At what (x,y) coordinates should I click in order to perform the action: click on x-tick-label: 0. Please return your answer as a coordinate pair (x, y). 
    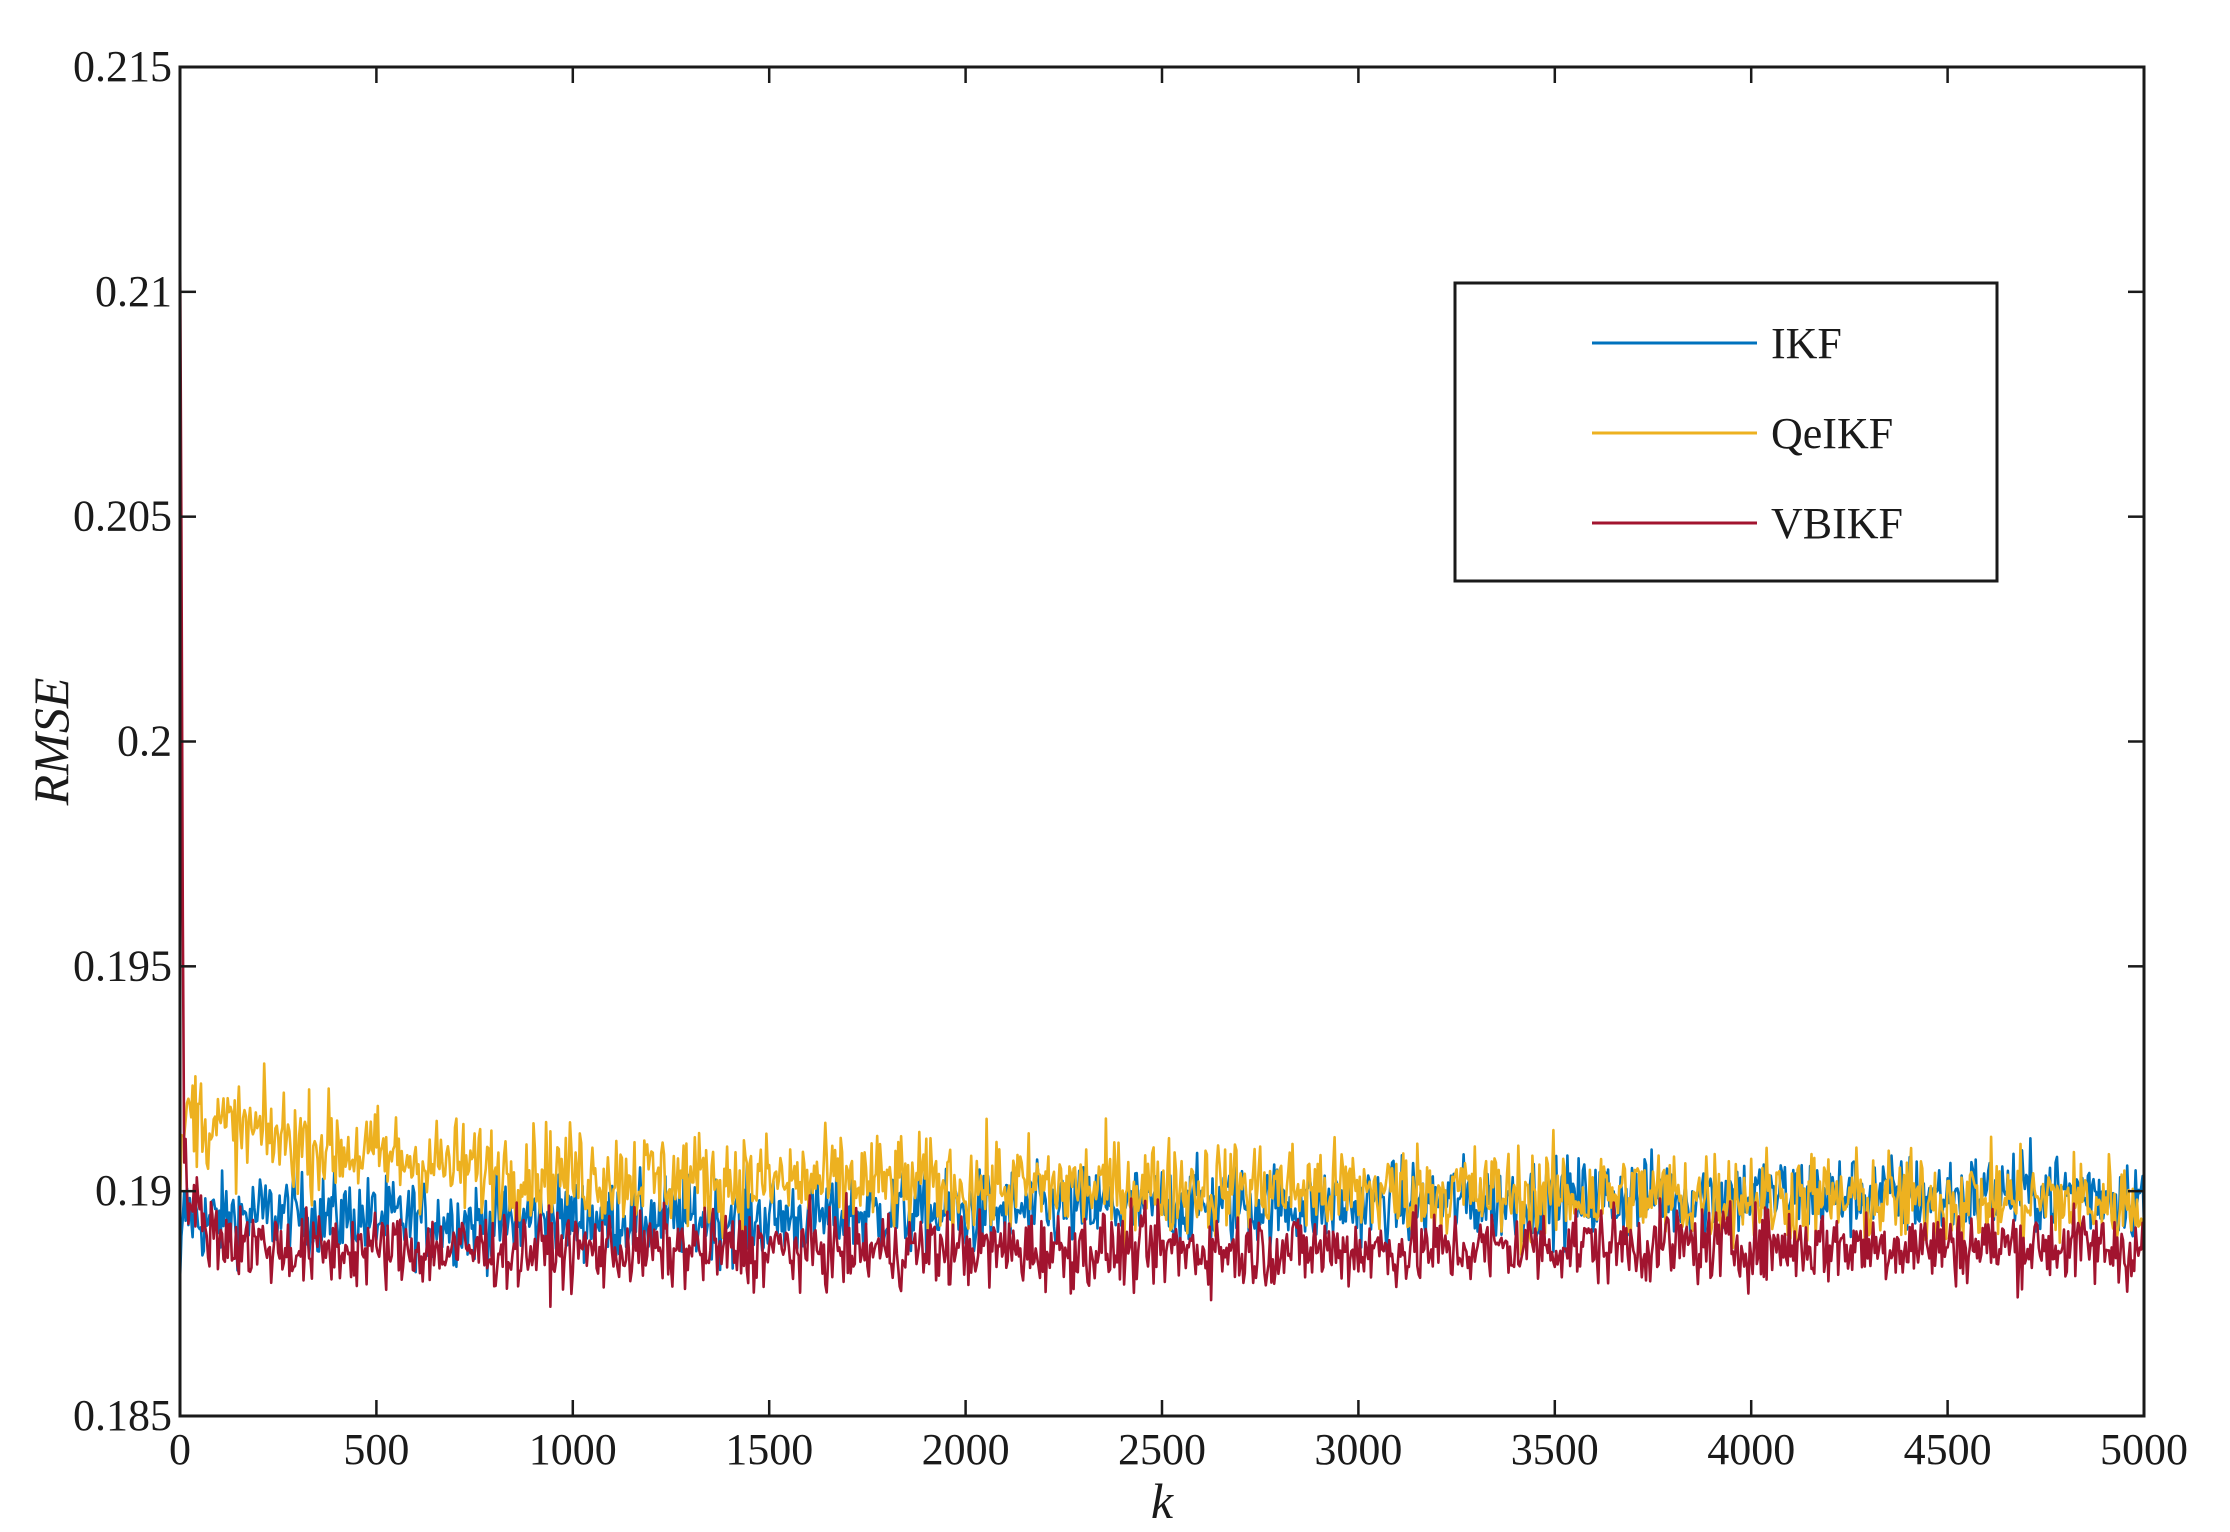
    Looking at the image, I should click on (180, 1449).